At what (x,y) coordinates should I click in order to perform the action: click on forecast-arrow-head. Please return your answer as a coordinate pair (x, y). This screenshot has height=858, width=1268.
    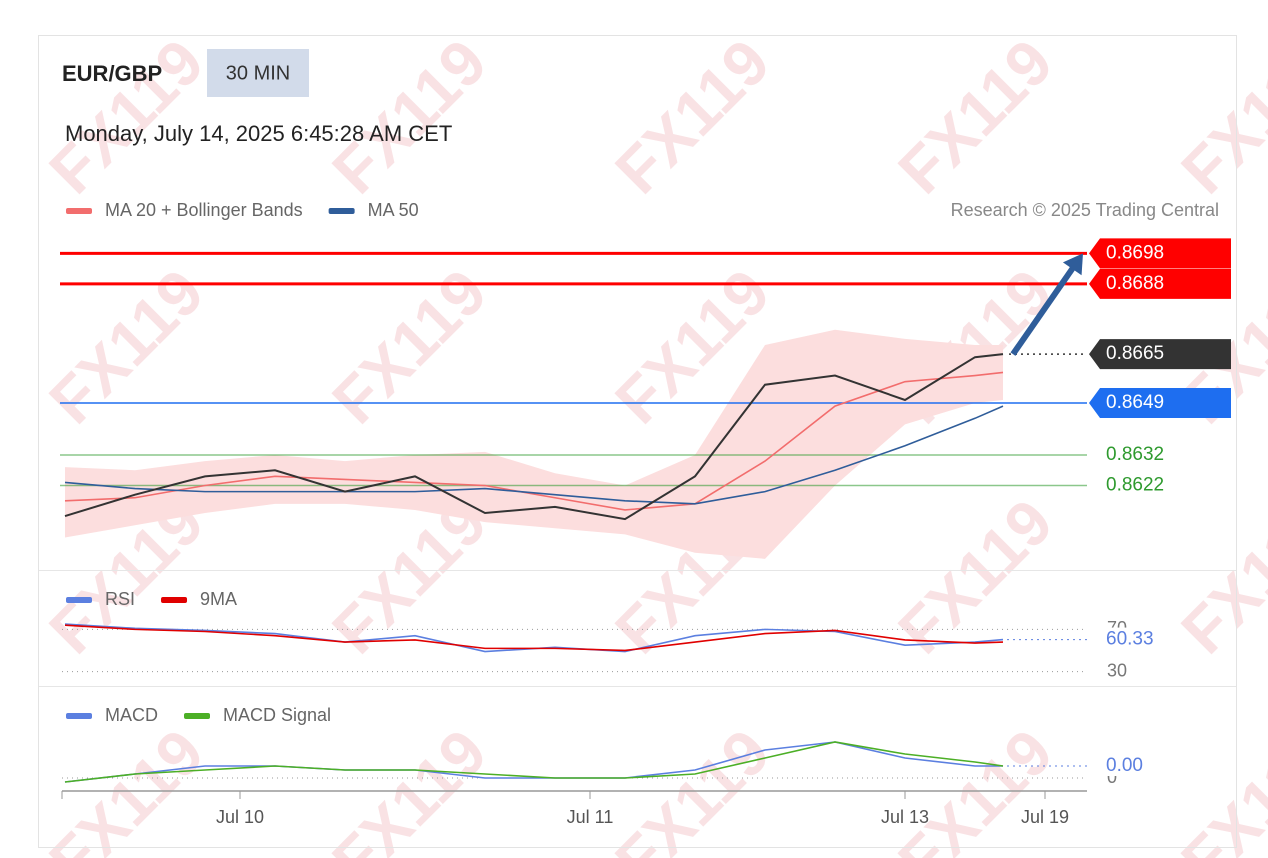
    Looking at the image, I should click on (1072, 264).